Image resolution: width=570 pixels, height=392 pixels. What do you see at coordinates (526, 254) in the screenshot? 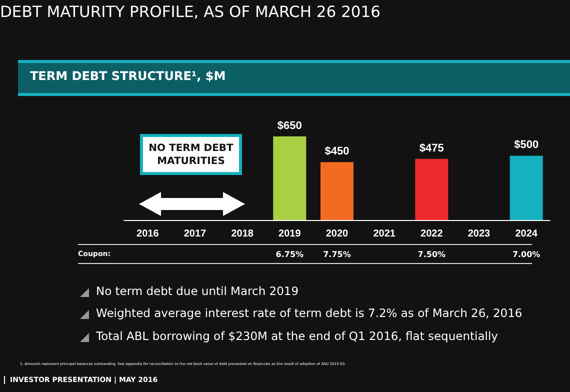
I see `text: 7.00%` at bounding box center [526, 254].